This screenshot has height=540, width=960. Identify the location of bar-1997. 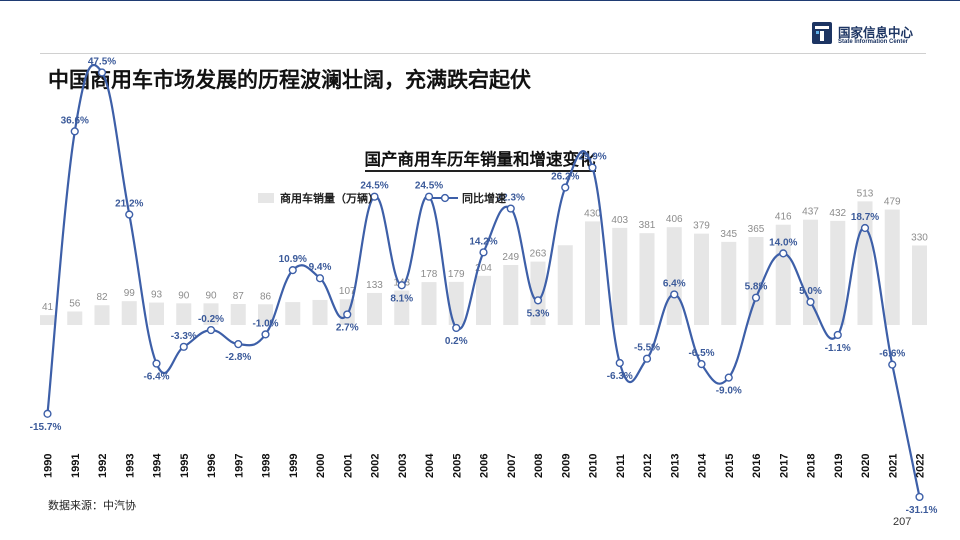
(238, 314).